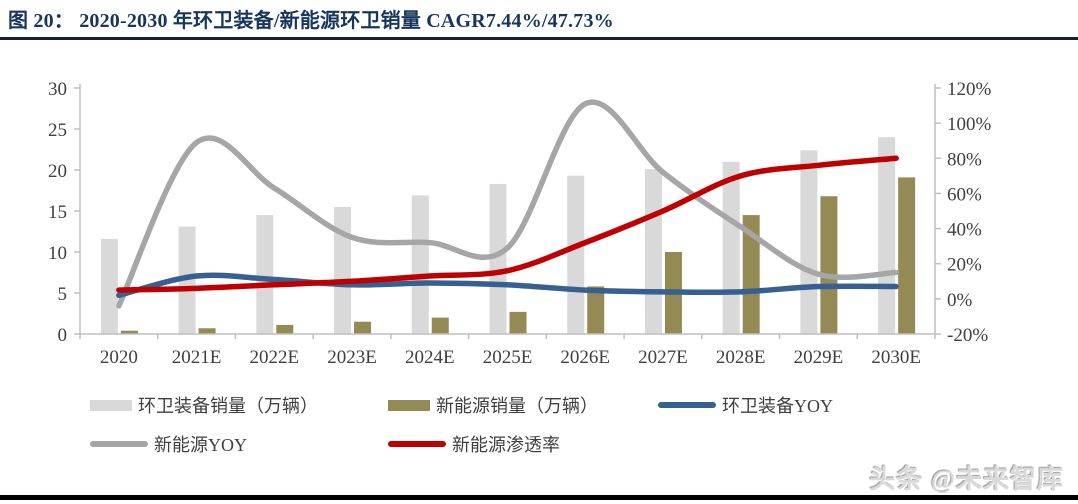 This screenshot has width=1078, height=504. Describe the element at coordinates (111, 405) in the screenshot. I see `legend-swatch-bar-gray` at that location.